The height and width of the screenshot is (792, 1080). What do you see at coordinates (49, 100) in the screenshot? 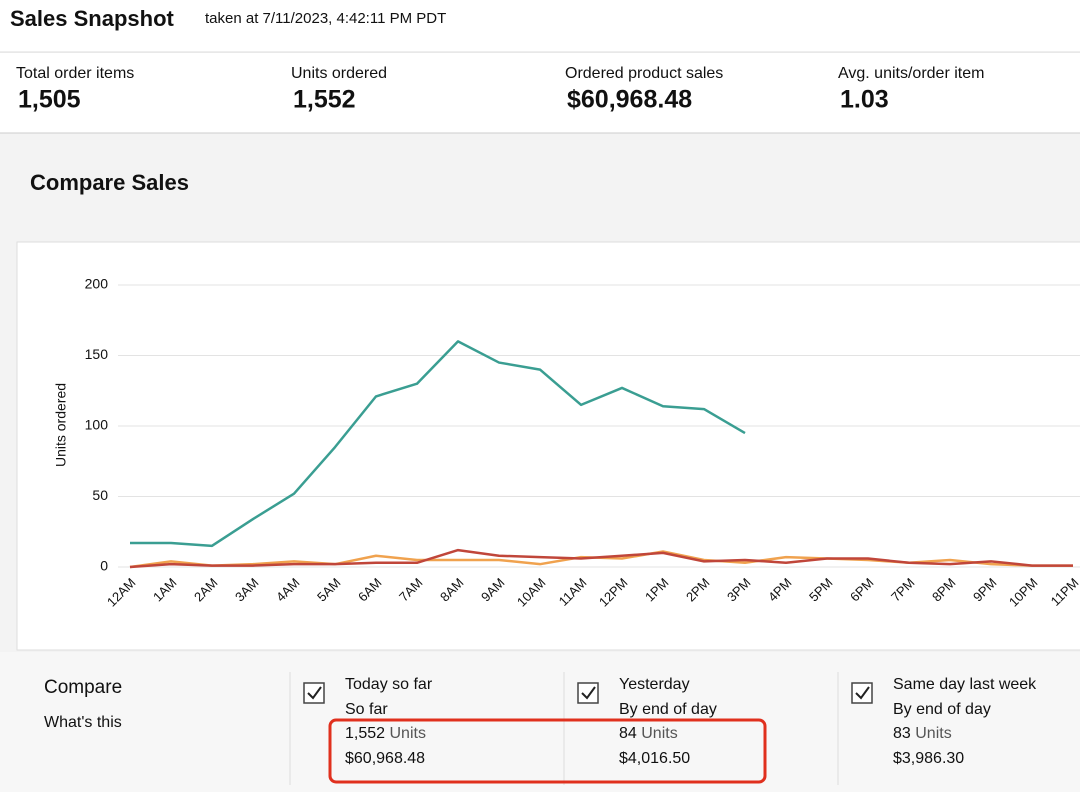
I see `metric-value: 1,505` at bounding box center [49, 100].